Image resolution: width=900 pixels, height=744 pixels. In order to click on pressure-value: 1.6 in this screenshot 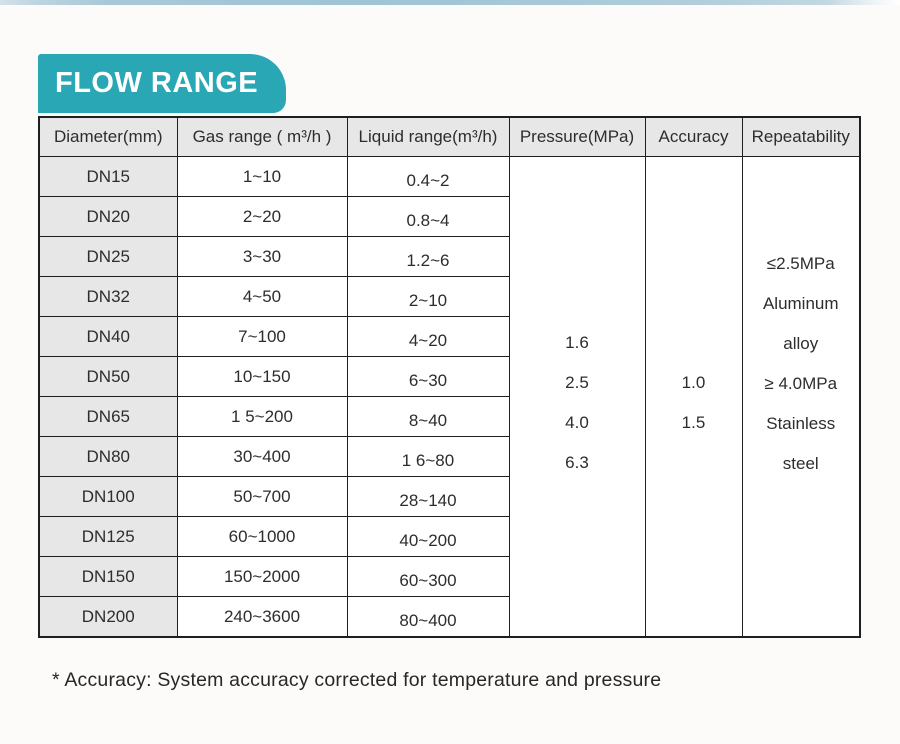, I will do `click(577, 342)`.